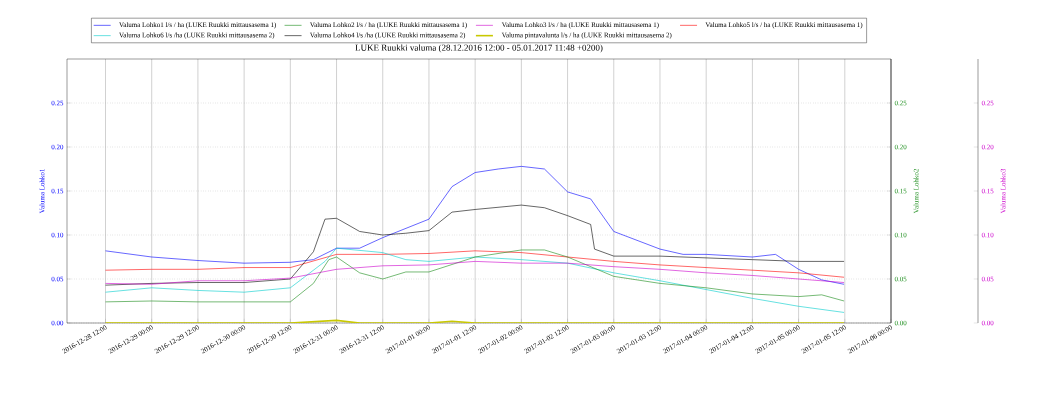 This screenshot has height=400, width=1062. What do you see at coordinates (479, 48) in the screenshot?
I see `chart-title: LUKE Ruukki valuma (28.12.2016 12:00 - 05.01.2017 11:48 +0200)` at bounding box center [479, 48].